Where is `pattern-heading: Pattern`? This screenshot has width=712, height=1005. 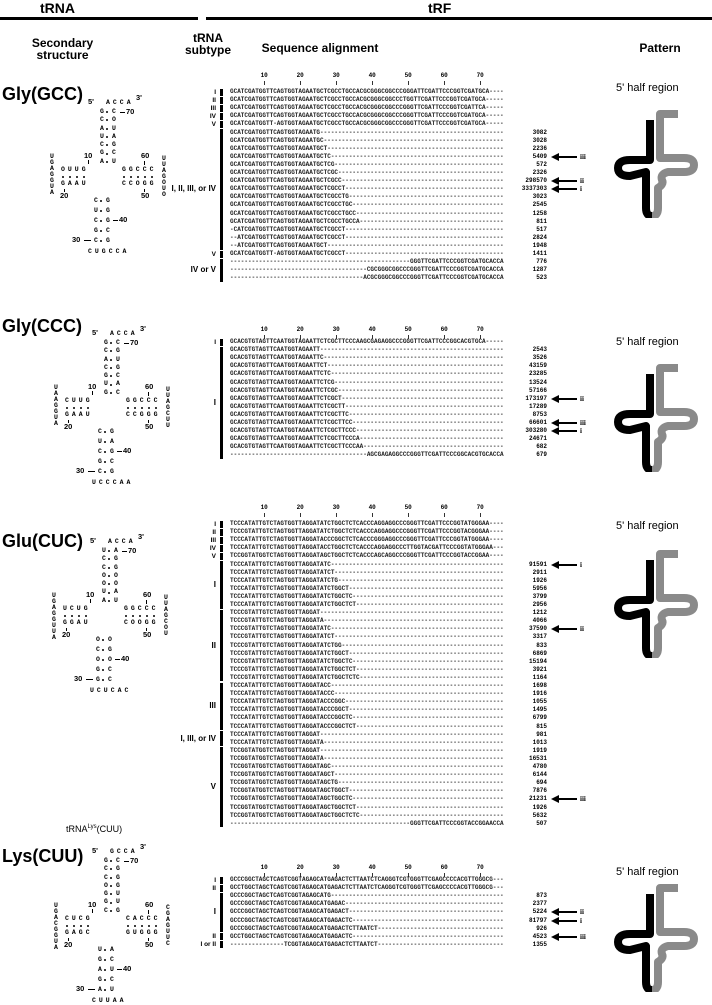
pattern-heading: Pattern is located at coordinates (660, 48).